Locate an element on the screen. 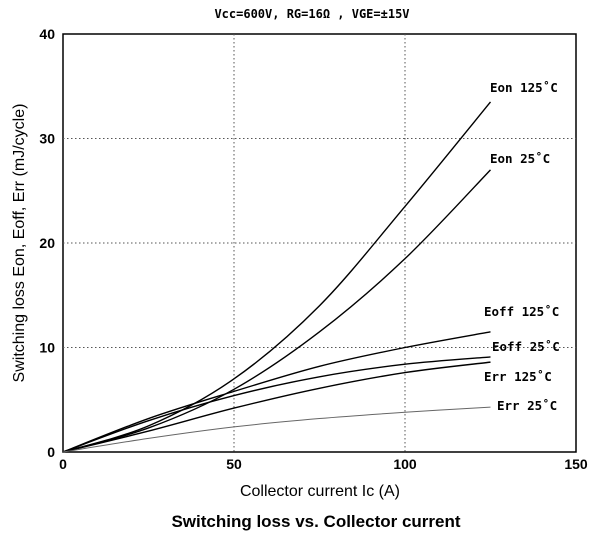 The width and height of the screenshot is (592, 538). y-tick-label: 30 is located at coordinates (47, 139).